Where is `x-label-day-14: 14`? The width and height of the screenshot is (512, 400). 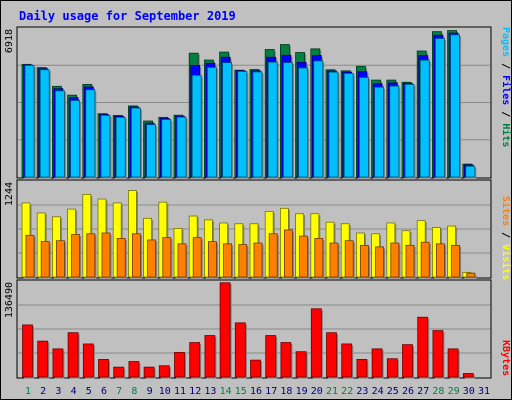
x-label-day-14: 14 is located at coordinates (226, 391).